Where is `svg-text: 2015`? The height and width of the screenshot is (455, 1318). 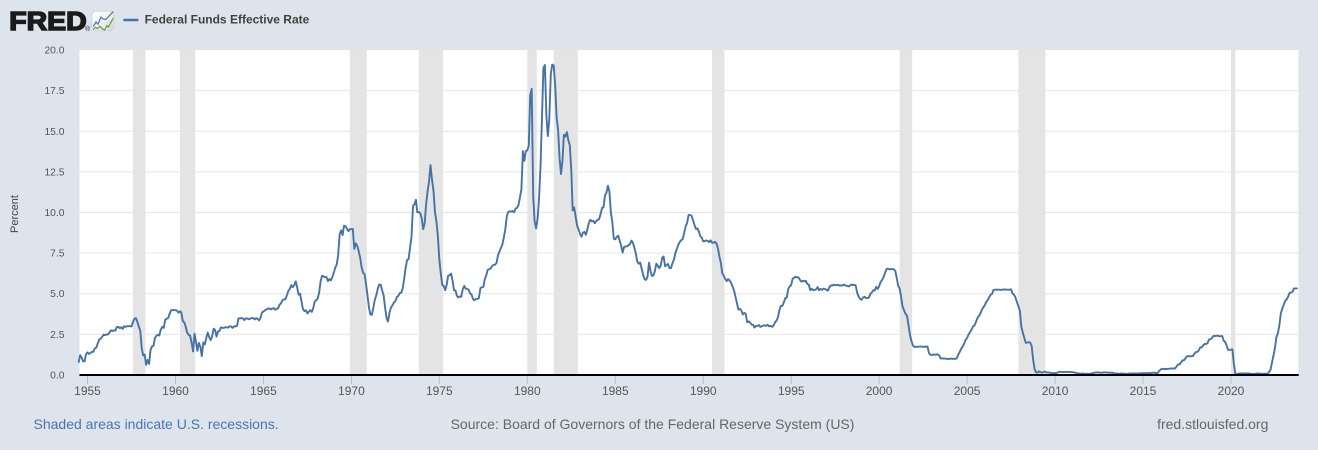 svg-text: 2015 is located at coordinates (1143, 391).